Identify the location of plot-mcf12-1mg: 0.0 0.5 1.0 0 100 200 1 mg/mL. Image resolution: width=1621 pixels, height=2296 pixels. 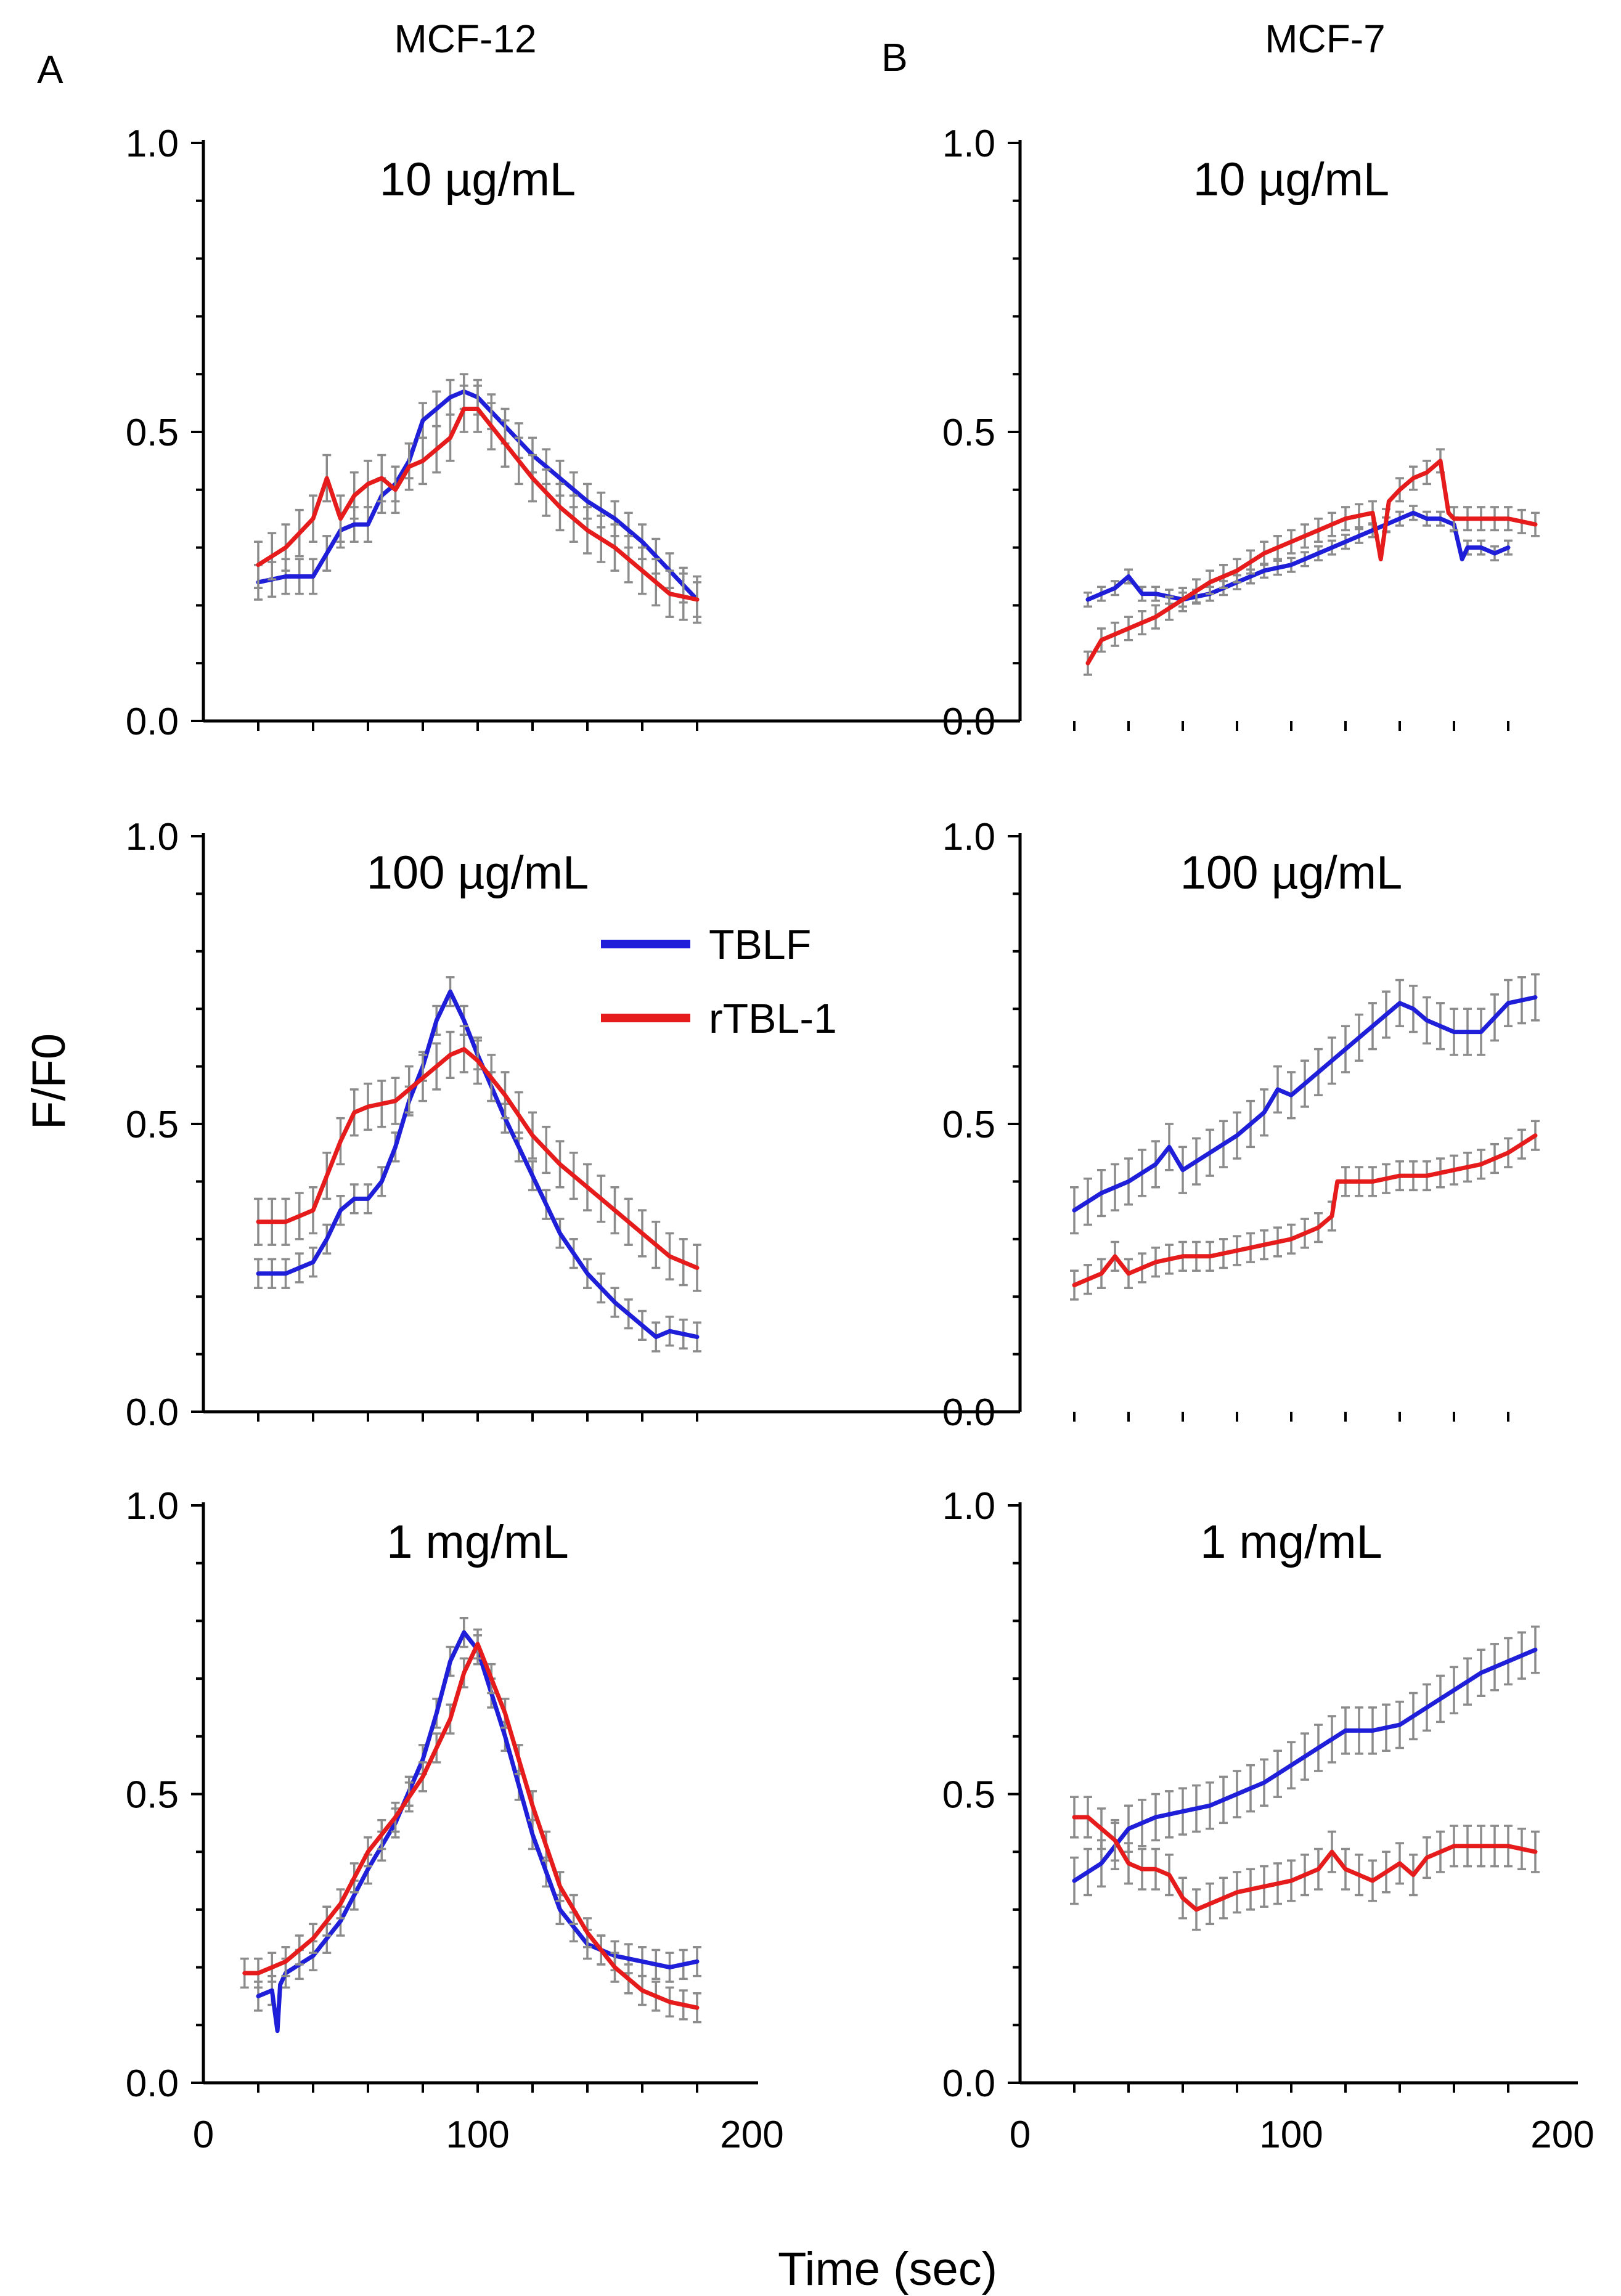
(455, 1820).